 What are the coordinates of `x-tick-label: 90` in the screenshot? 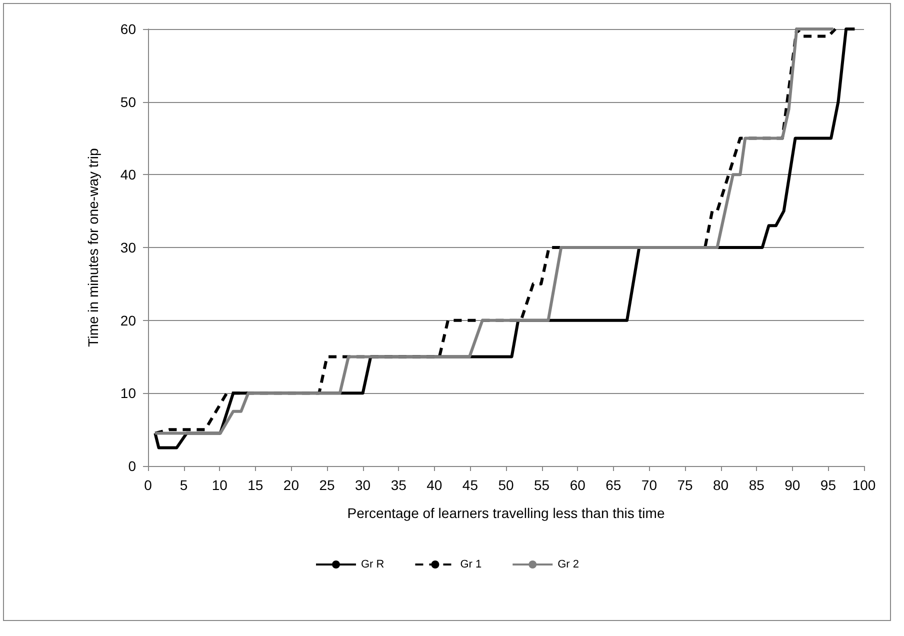 It's located at (792, 485).